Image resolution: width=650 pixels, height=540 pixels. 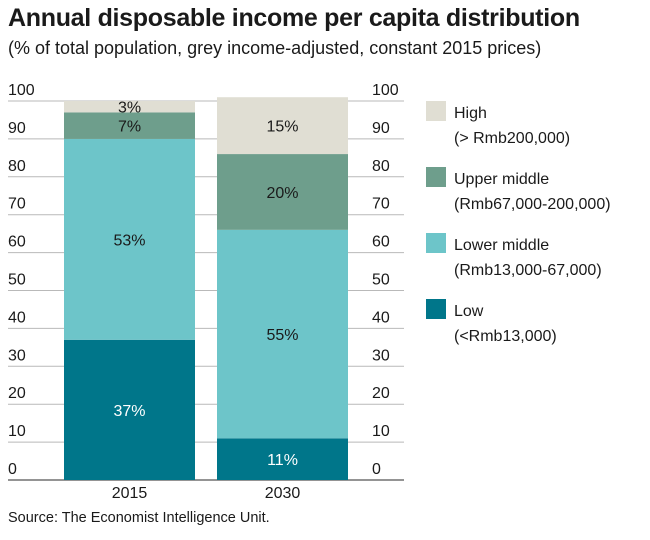 I want to click on data-label: 11%, so click(x=282, y=460).